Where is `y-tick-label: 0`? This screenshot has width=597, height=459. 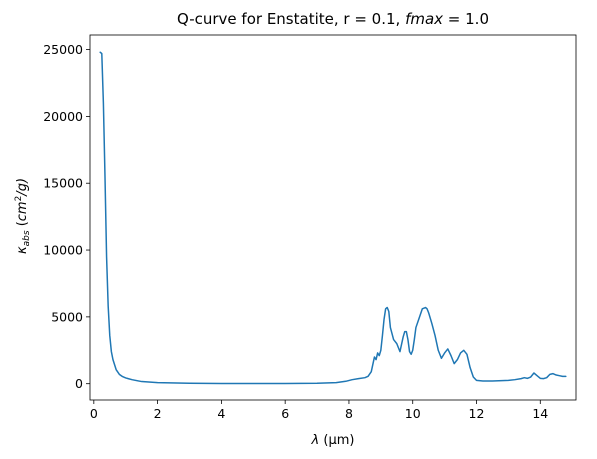
y-tick-label: 0 is located at coordinates (79, 383).